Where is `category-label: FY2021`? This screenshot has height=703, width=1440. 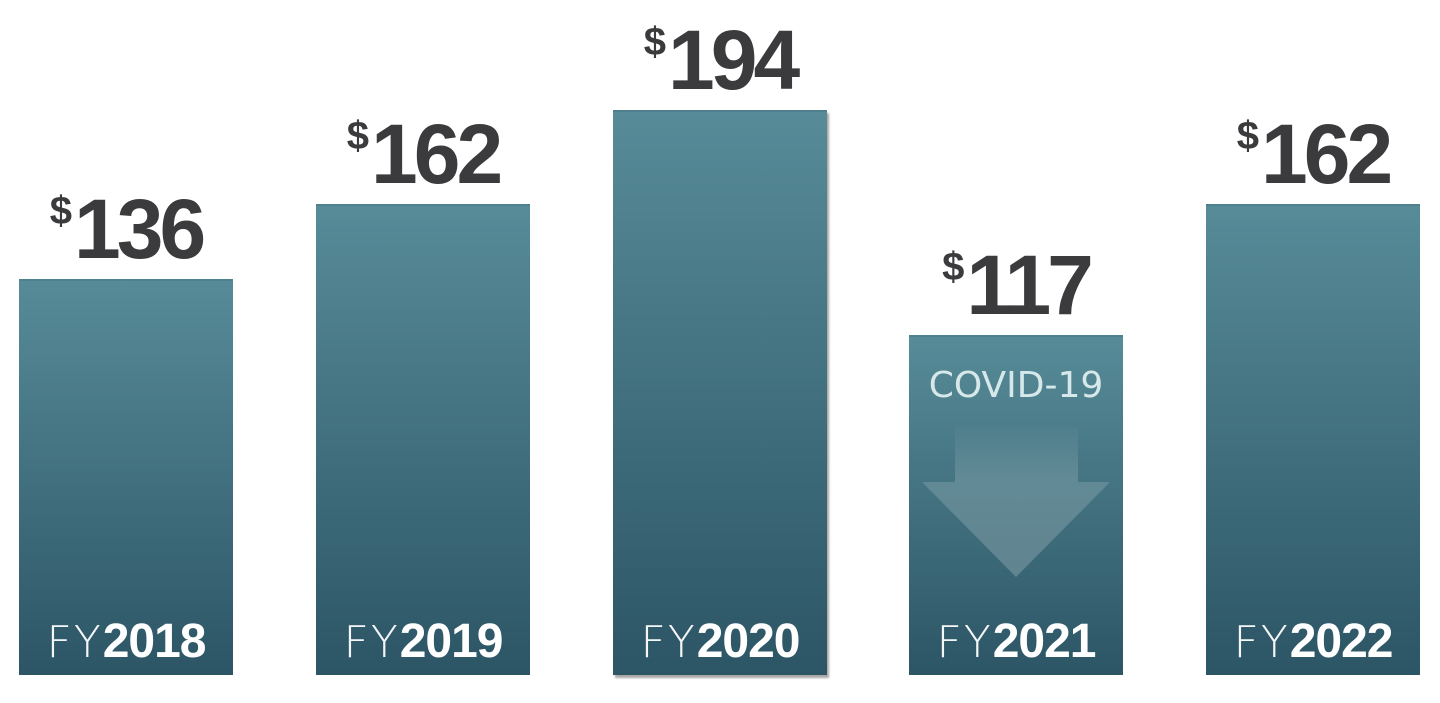
category-label: FY2021 is located at coordinates (1016, 641).